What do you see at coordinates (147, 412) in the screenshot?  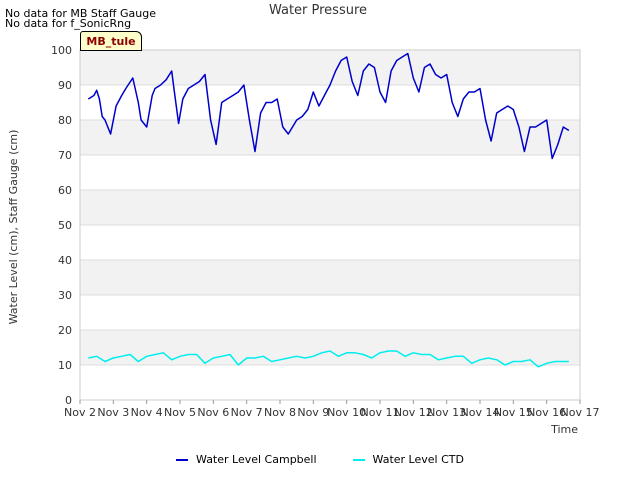 I see `x-tick-label: Nov 4` at bounding box center [147, 412].